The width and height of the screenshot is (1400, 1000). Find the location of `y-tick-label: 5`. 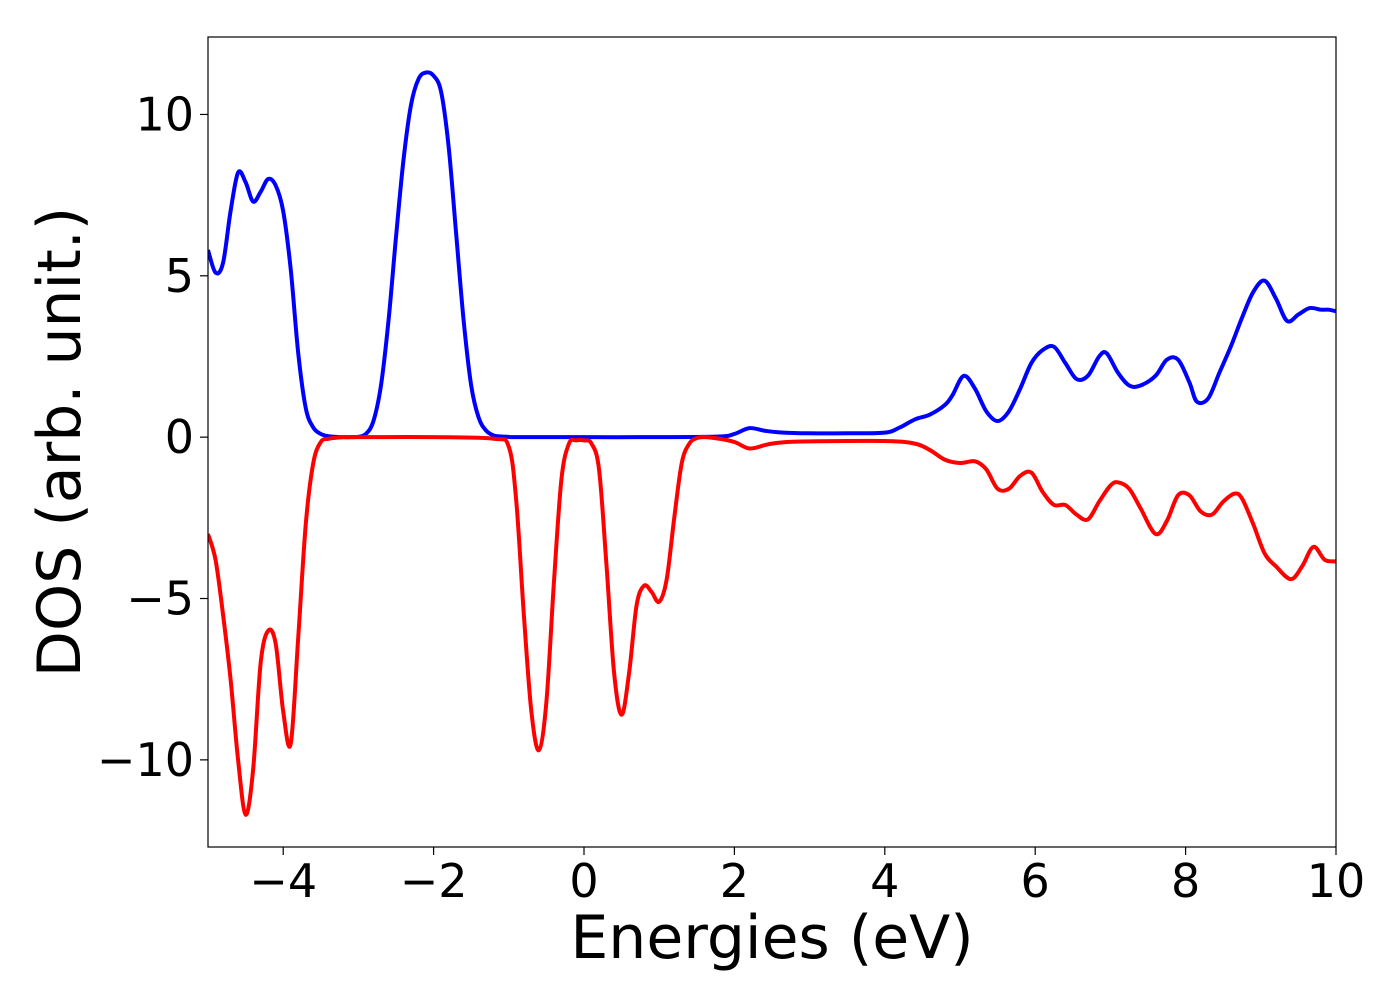

y-tick-label: 5 is located at coordinates (179, 276).